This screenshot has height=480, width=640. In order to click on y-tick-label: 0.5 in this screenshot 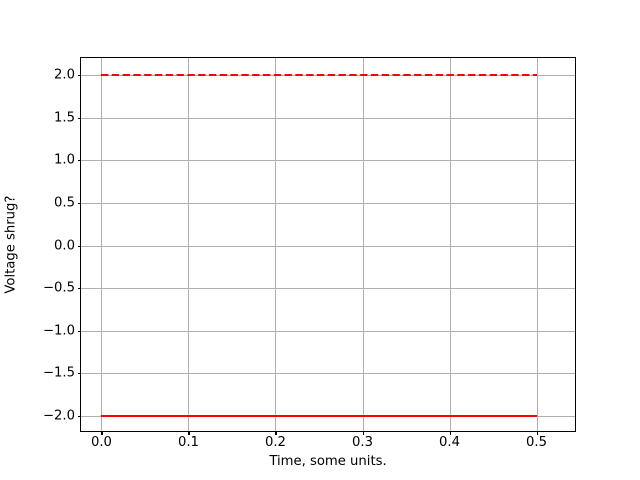, I will do `click(64, 203)`.